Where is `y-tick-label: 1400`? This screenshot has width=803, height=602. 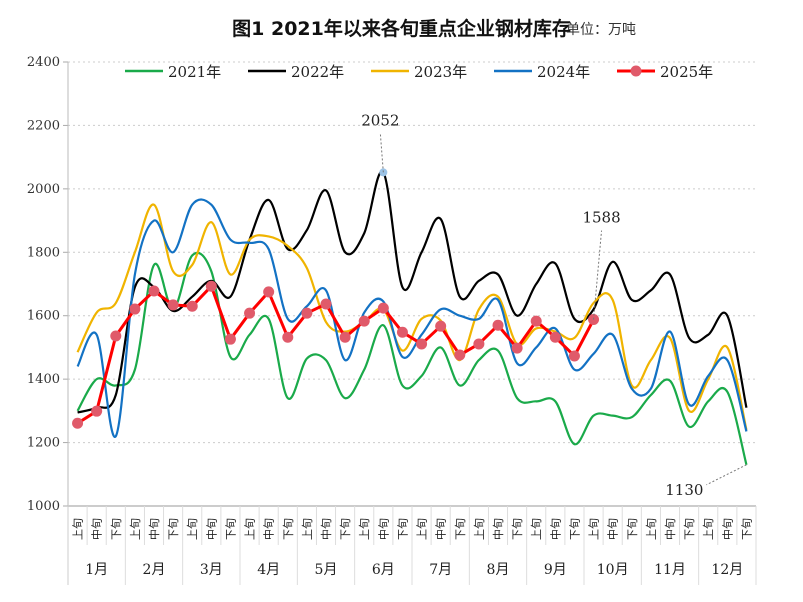 y-tick-label: 1400 is located at coordinates (43, 379).